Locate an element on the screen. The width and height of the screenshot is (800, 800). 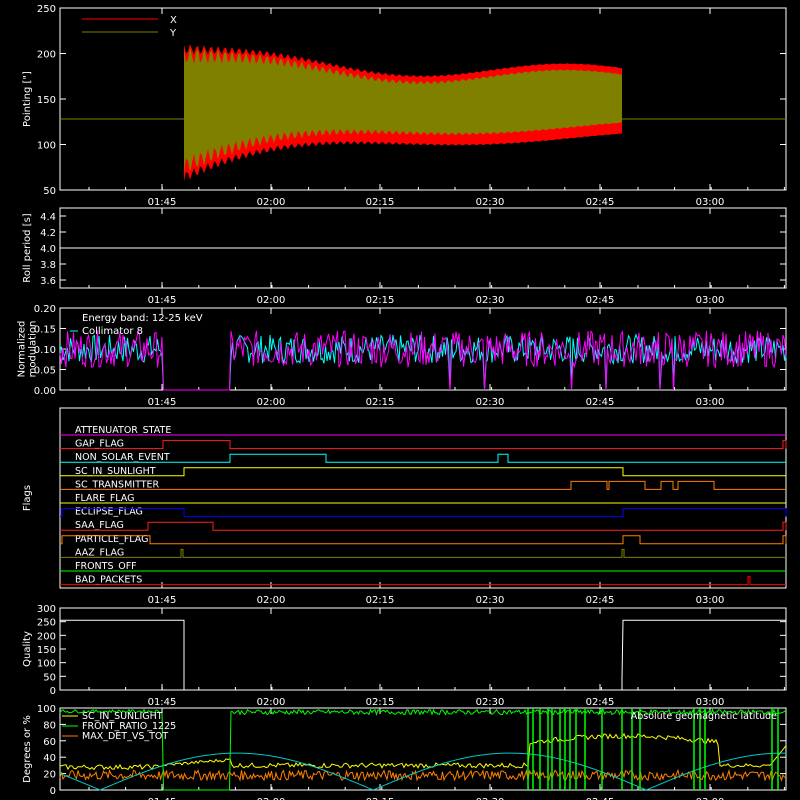
series-max-det-vs-tot is located at coordinates (423, 775).